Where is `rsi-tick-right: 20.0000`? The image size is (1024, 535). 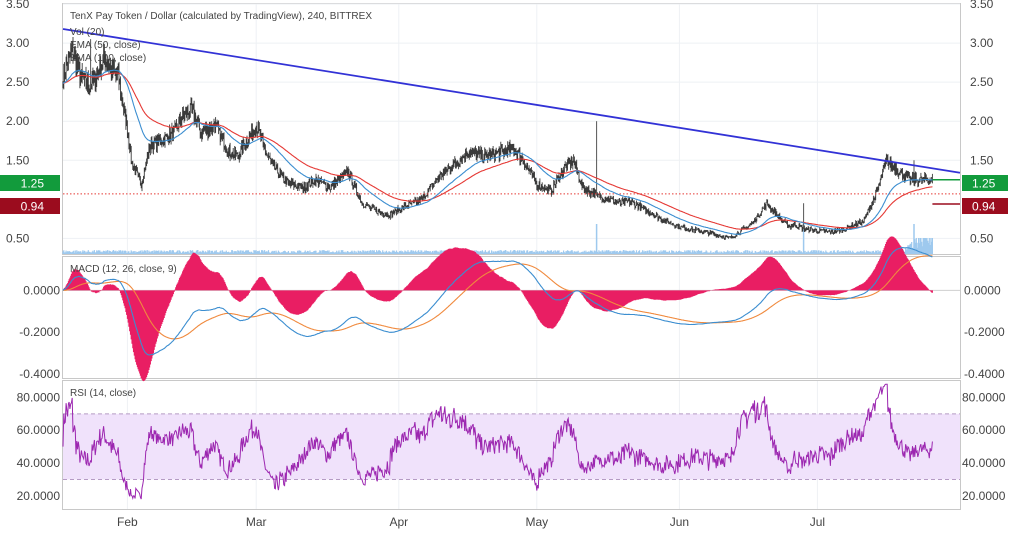 rsi-tick-right: 20.0000 is located at coordinates (984, 496).